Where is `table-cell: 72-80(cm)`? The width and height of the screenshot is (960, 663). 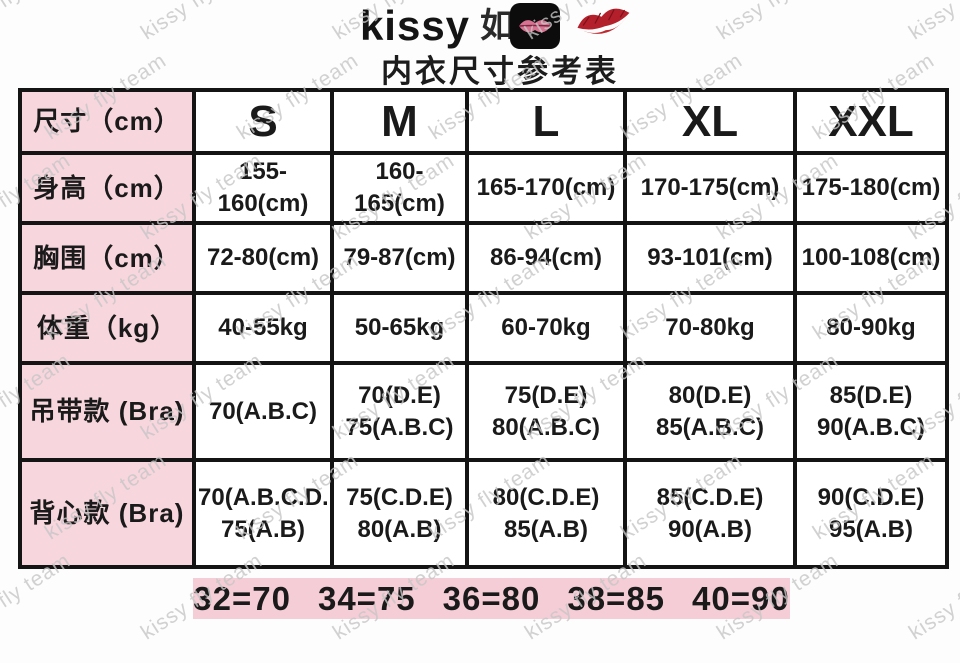
table-cell: 72-80(cm) is located at coordinates (263, 258).